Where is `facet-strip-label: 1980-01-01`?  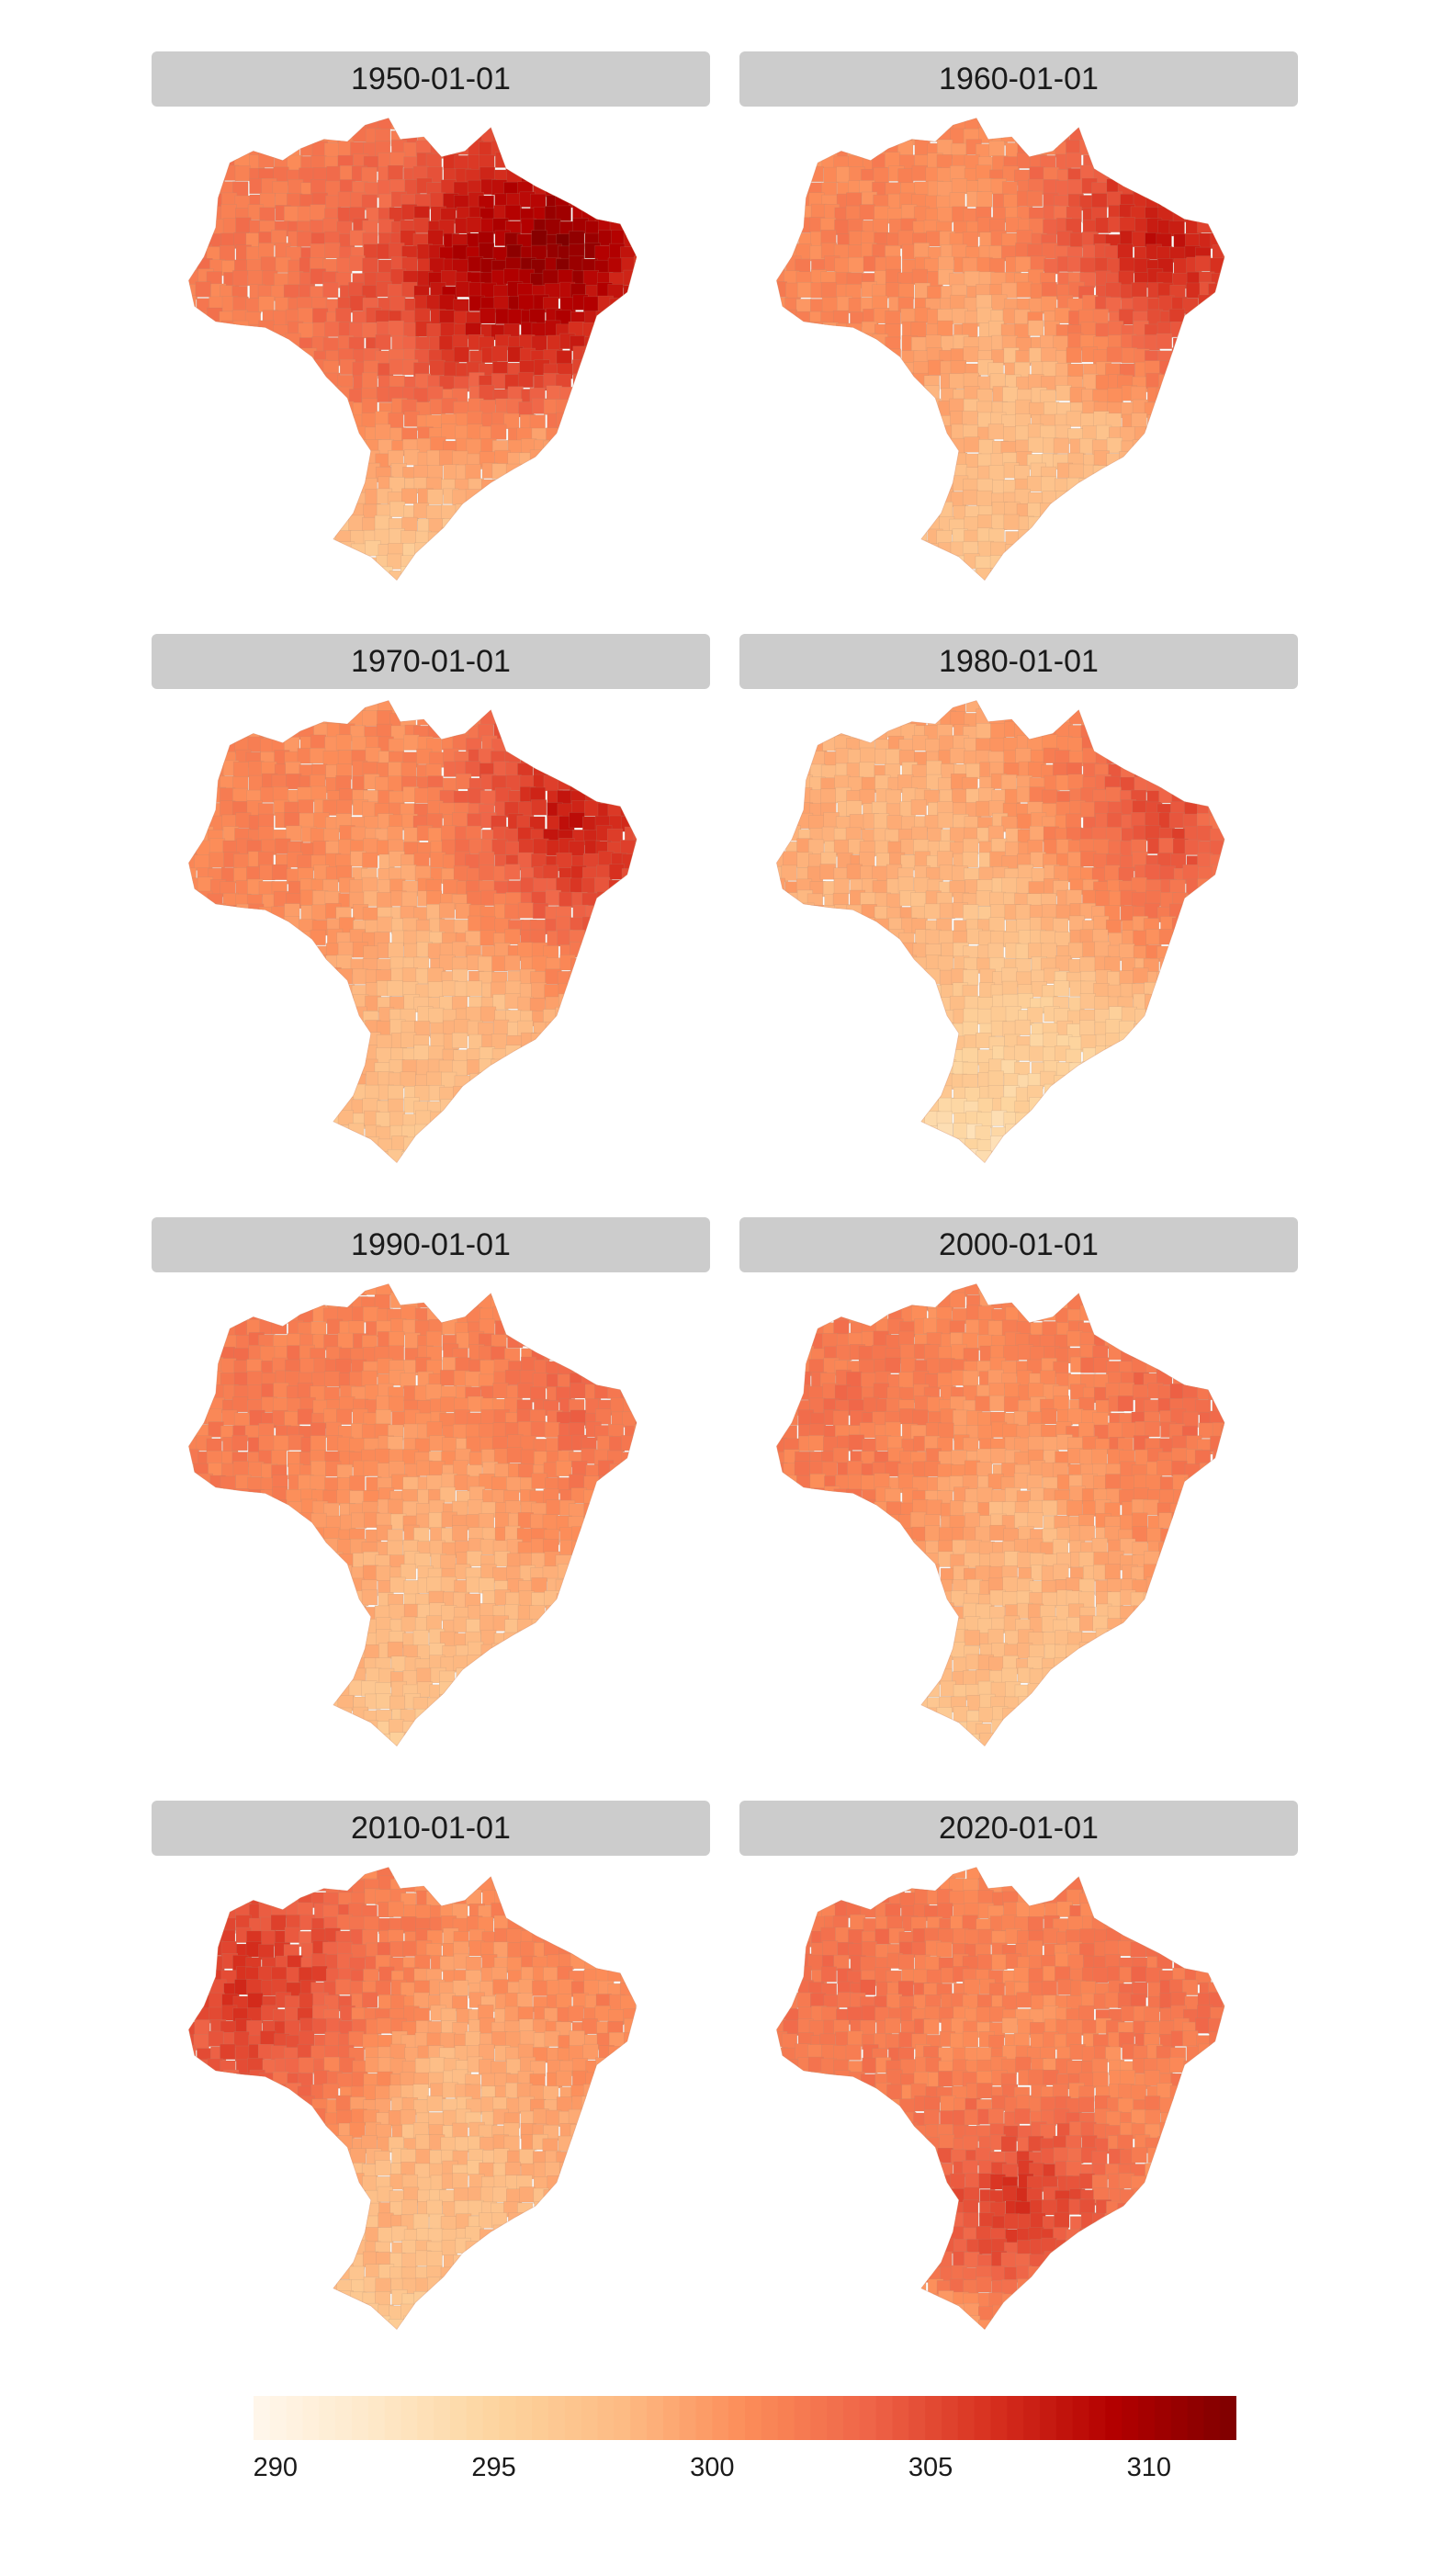
facet-strip-label: 1980-01-01 is located at coordinates (1019, 661).